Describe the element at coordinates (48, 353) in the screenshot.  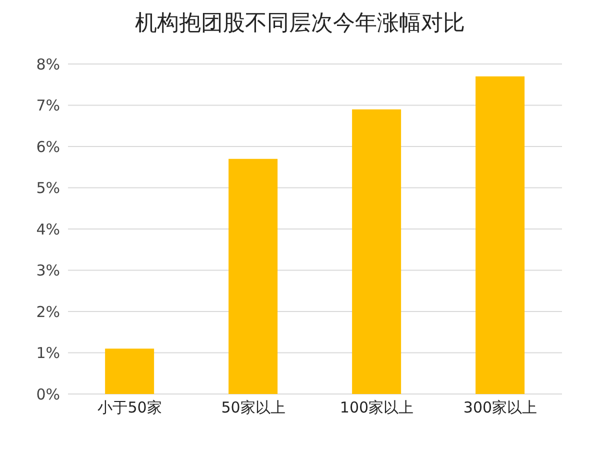
I see `y-tick-label: 1%` at that location.